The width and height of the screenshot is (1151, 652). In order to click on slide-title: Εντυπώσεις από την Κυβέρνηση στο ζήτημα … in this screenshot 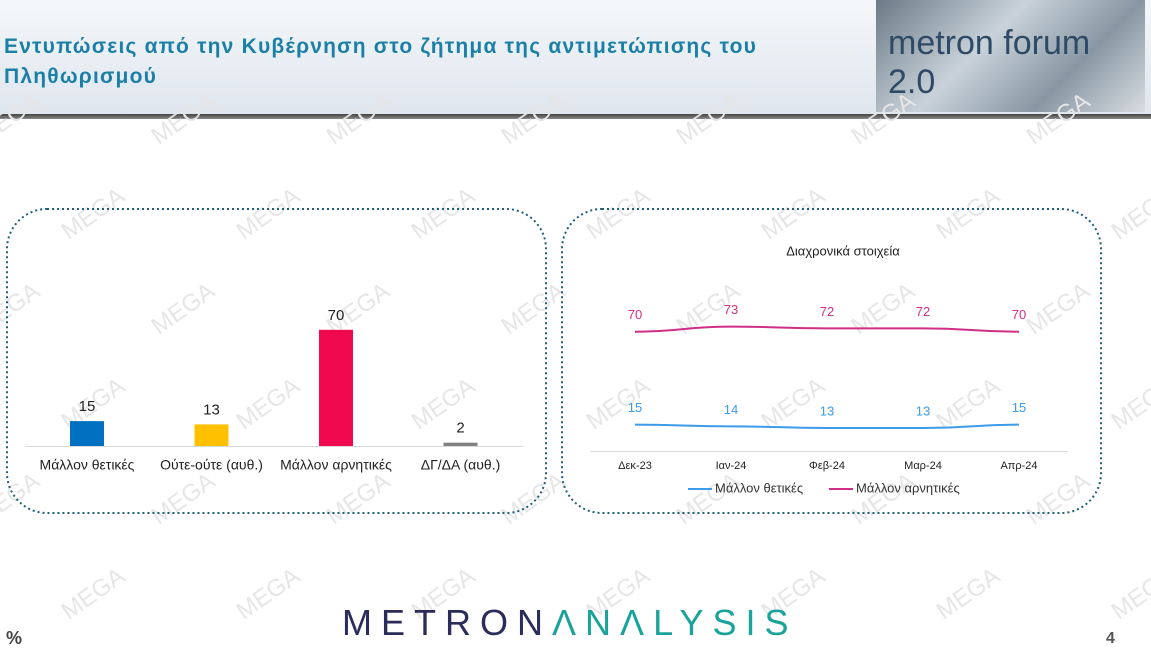, I will do `click(381, 61)`.